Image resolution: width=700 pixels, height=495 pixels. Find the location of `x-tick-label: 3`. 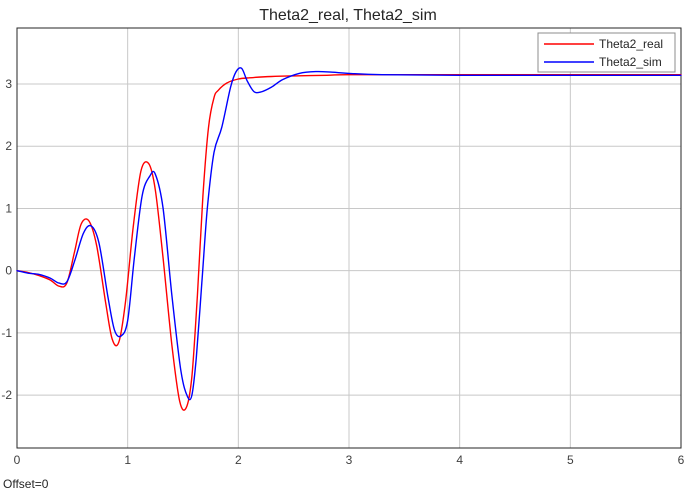

x-tick-label: 3 is located at coordinates (349, 460).